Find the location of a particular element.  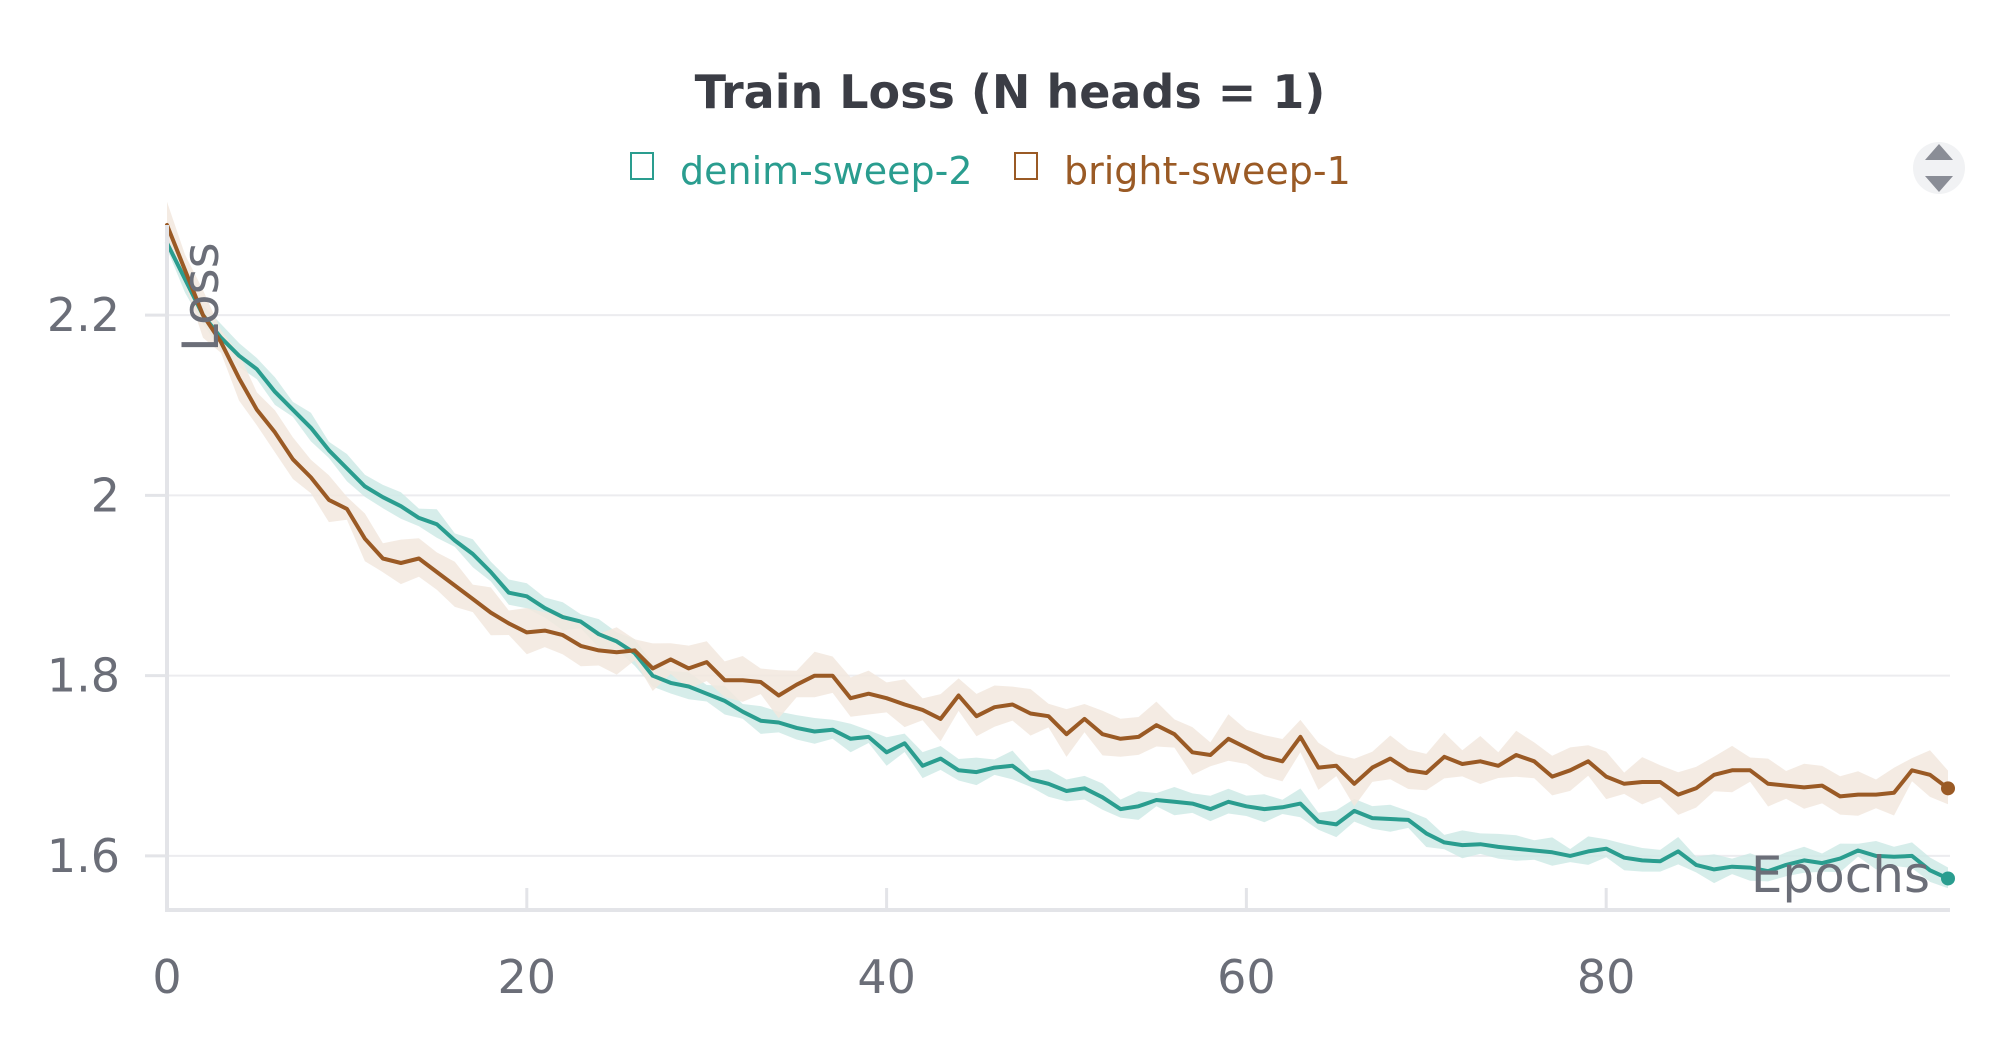

x-tick-label: 40 is located at coordinates (886, 977).